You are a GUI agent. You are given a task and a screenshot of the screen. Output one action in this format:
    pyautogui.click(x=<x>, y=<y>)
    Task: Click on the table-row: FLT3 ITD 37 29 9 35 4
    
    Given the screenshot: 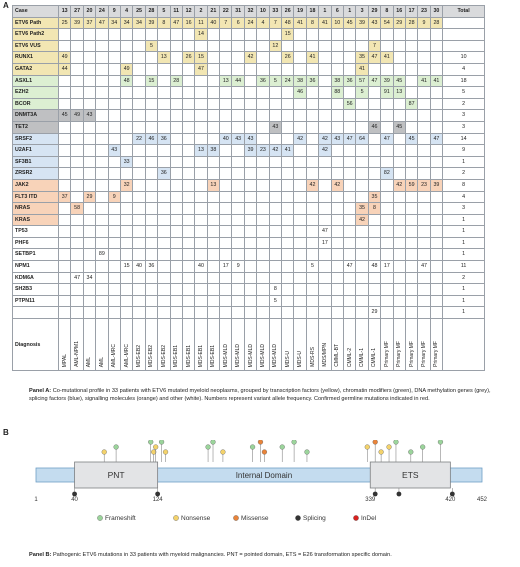 What is the action you would take?
    pyautogui.click(x=249, y=197)
    